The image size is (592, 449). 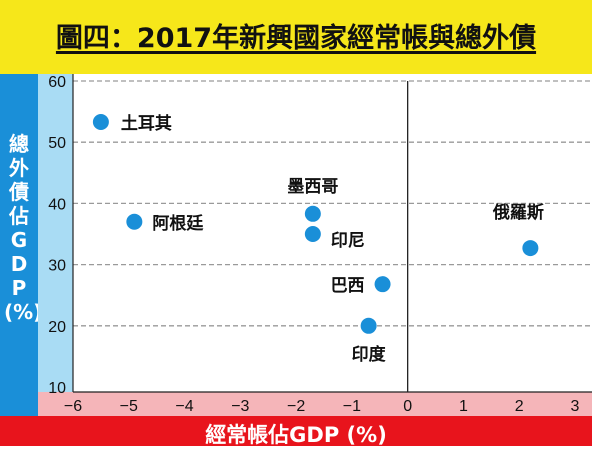 What do you see at coordinates (57, 143) in the screenshot?
I see `y-tick-label: 50` at bounding box center [57, 143].